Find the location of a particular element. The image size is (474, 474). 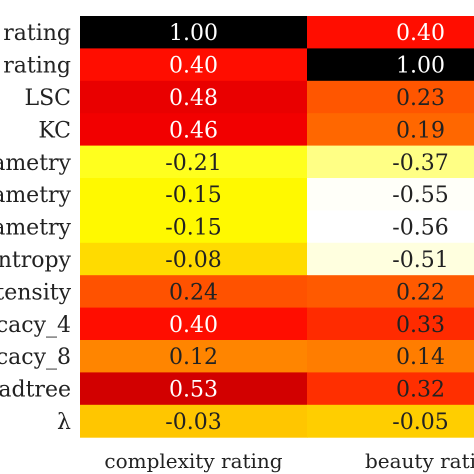

cell-value-label: -0.55 is located at coordinates (420, 195).